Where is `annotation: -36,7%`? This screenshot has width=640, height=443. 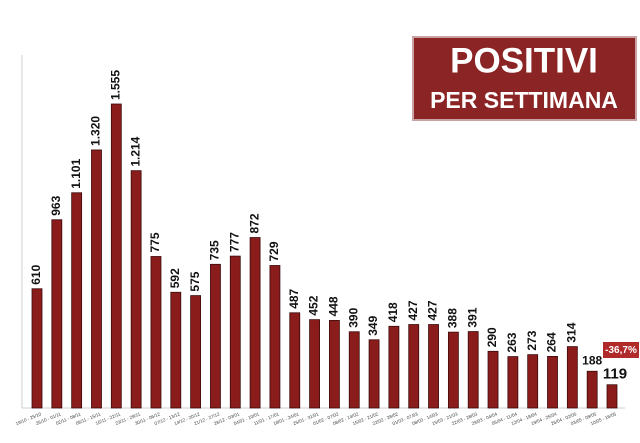
annotation: -36,7% is located at coordinates (621, 350).